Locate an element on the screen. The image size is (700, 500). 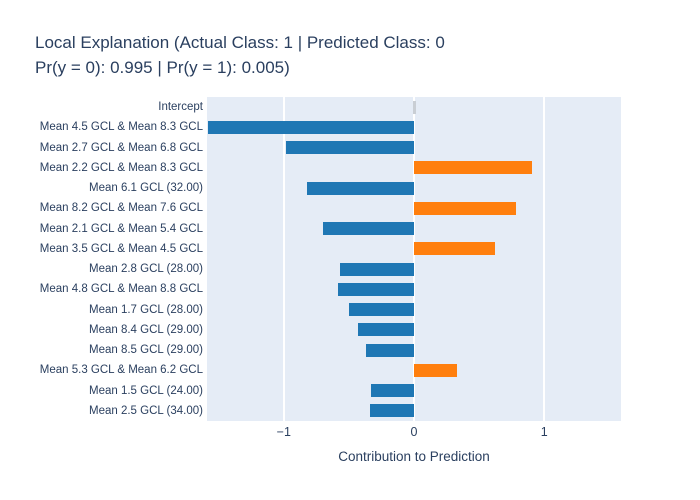
zero-gridline is located at coordinates (414, 259).